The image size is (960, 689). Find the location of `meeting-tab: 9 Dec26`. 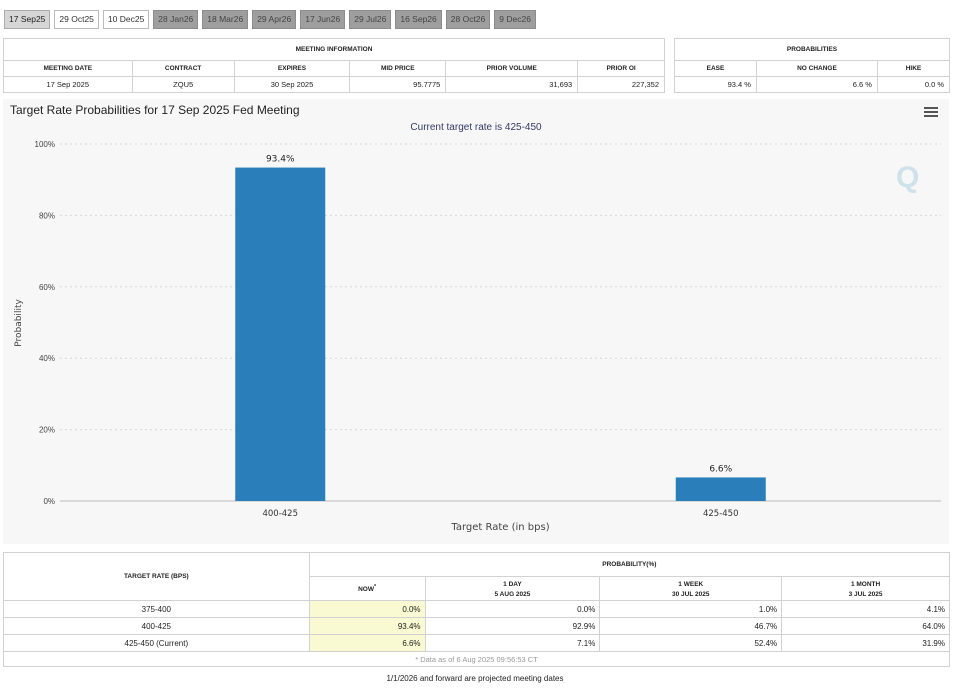

meeting-tab: 9 Dec26 is located at coordinates (515, 19).